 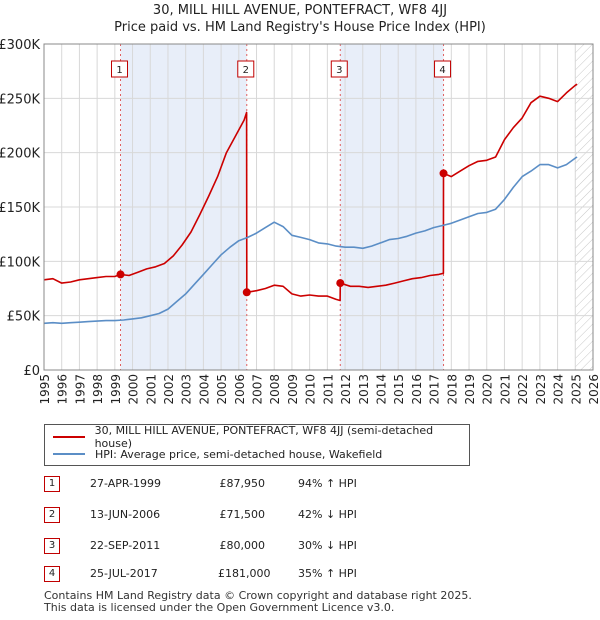 I want to click on y-tick-label: £200K, so click(x=20, y=154).